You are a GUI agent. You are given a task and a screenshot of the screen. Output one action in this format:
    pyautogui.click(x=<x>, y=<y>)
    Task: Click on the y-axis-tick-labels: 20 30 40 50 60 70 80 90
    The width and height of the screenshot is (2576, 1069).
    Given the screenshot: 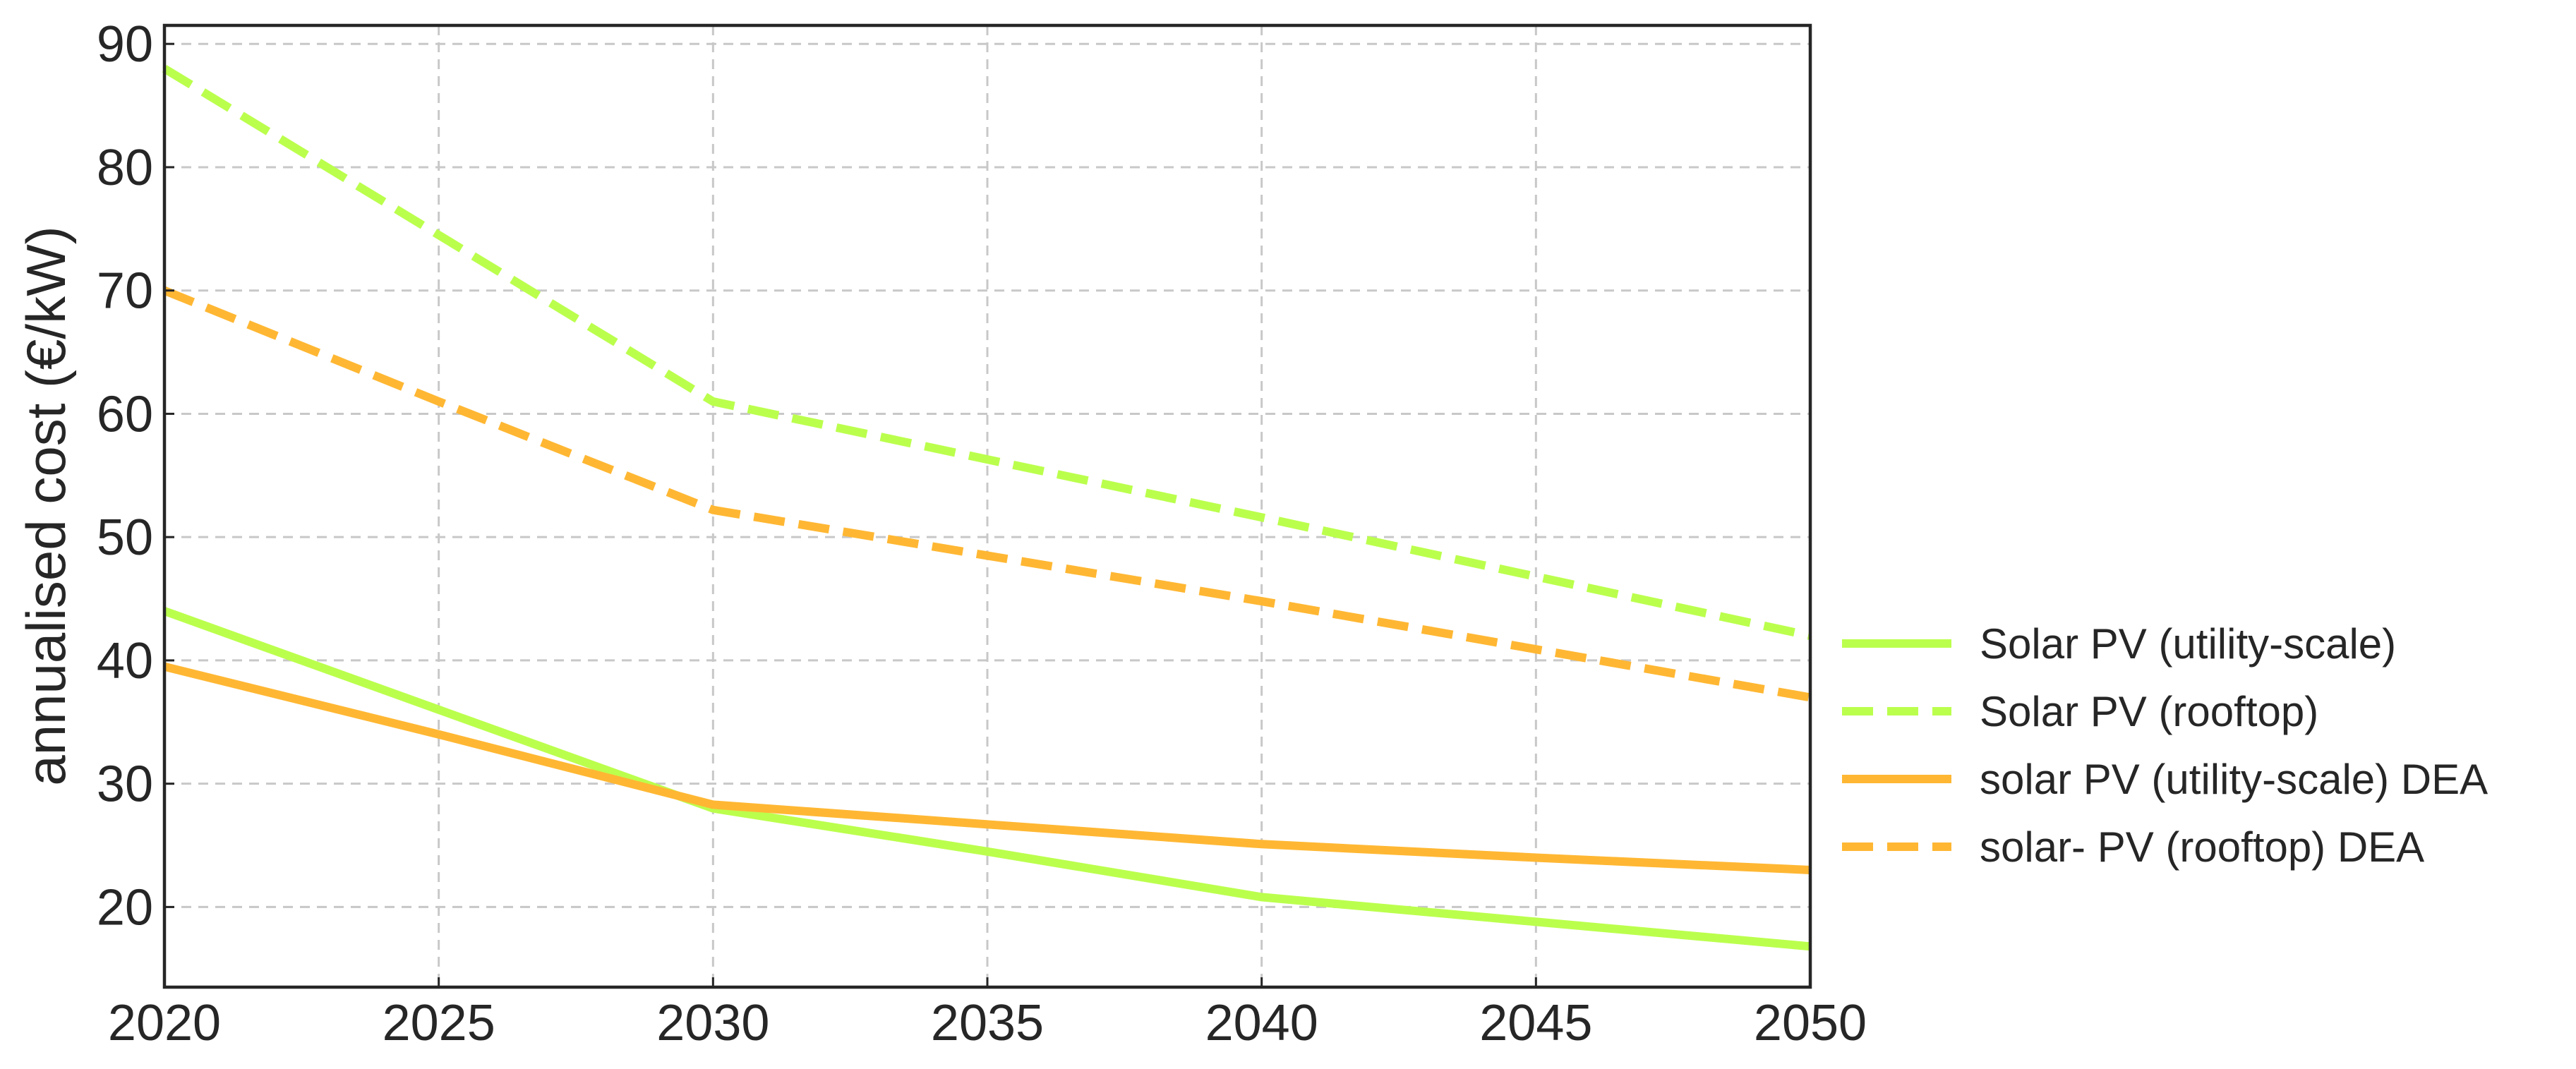 What is the action you would take?
    pyautogui.click(x=125, y=476)
    